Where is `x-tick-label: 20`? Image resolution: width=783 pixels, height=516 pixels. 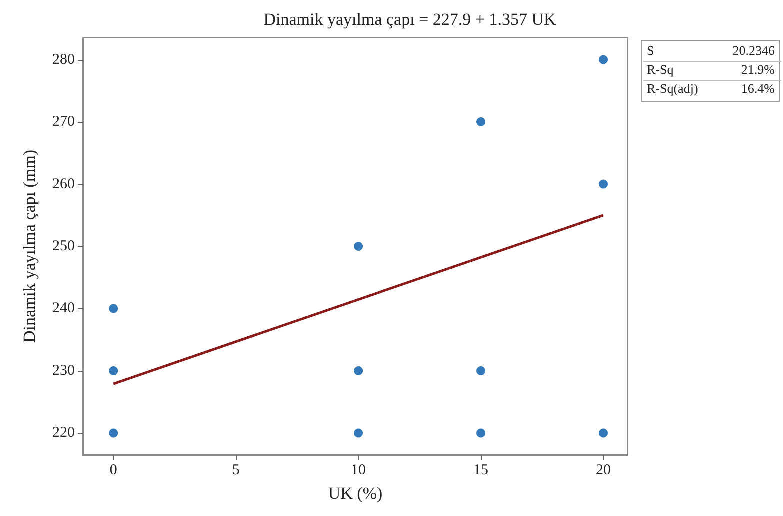
x-tick-label: 20 is located at coordinates (604, 470).